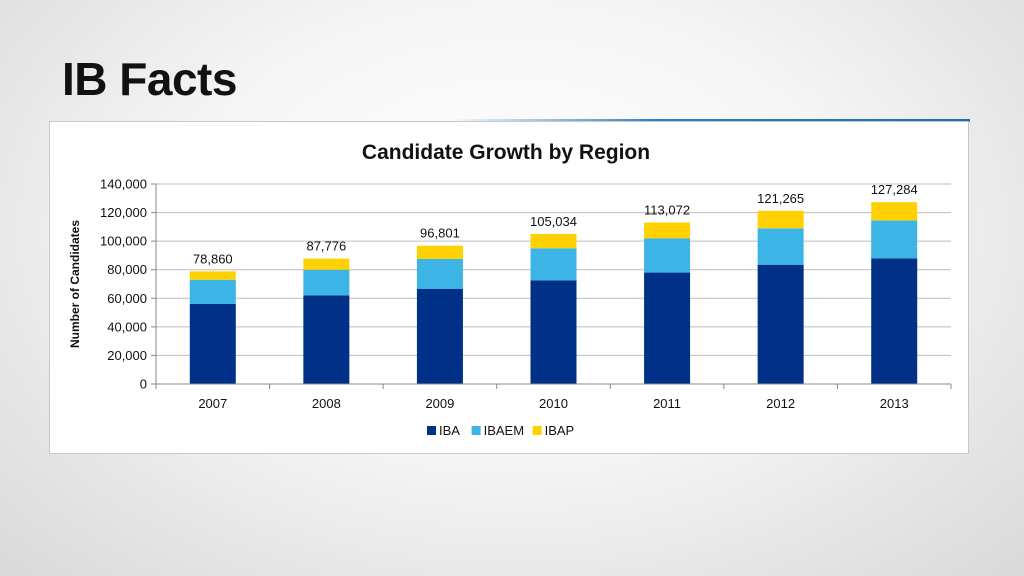 The height and width of the screenshot is (576, 1024). What do you see at coordinates (212, 291) in the screenshot?
I see `bar-ibaem-2007` at bounding box center [212, 291].